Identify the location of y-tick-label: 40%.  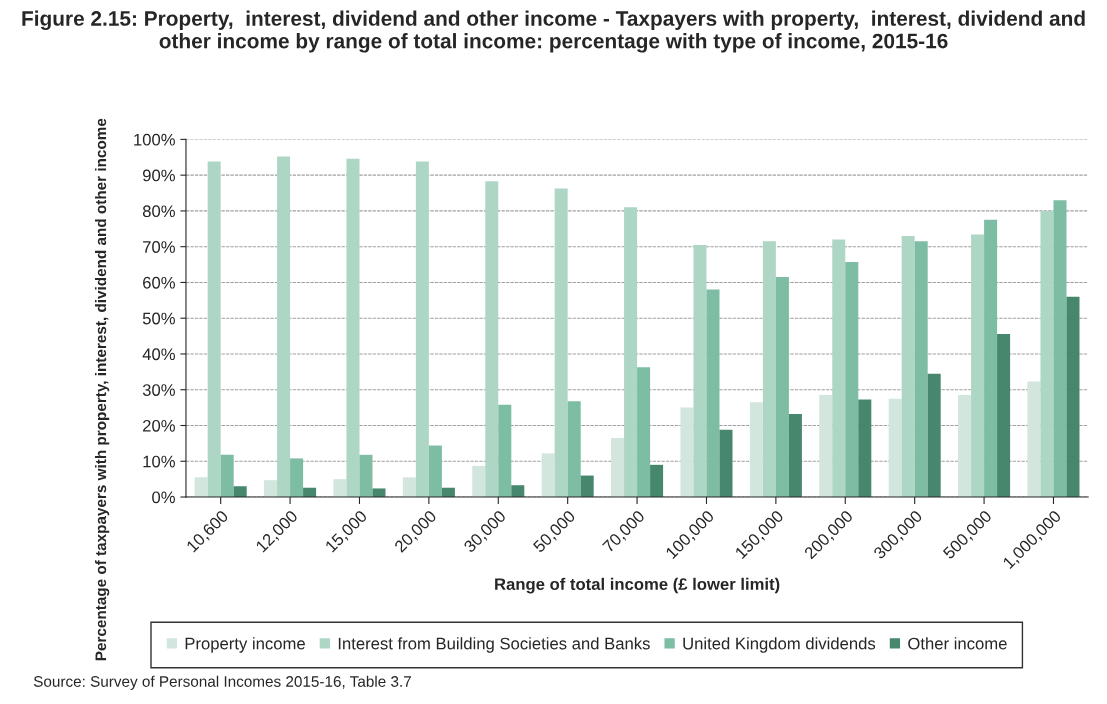
(158, 354).